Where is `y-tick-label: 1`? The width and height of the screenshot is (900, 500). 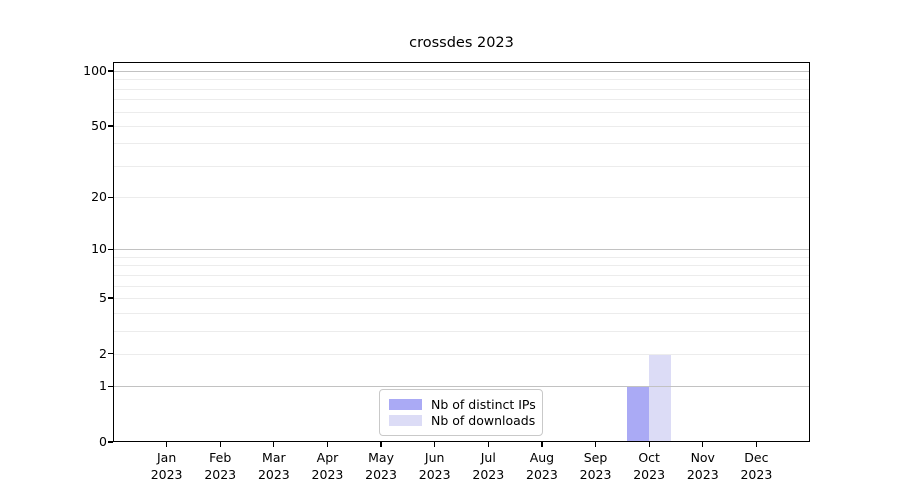 y-tick-label: 1 is located at coordinates (103, 386).